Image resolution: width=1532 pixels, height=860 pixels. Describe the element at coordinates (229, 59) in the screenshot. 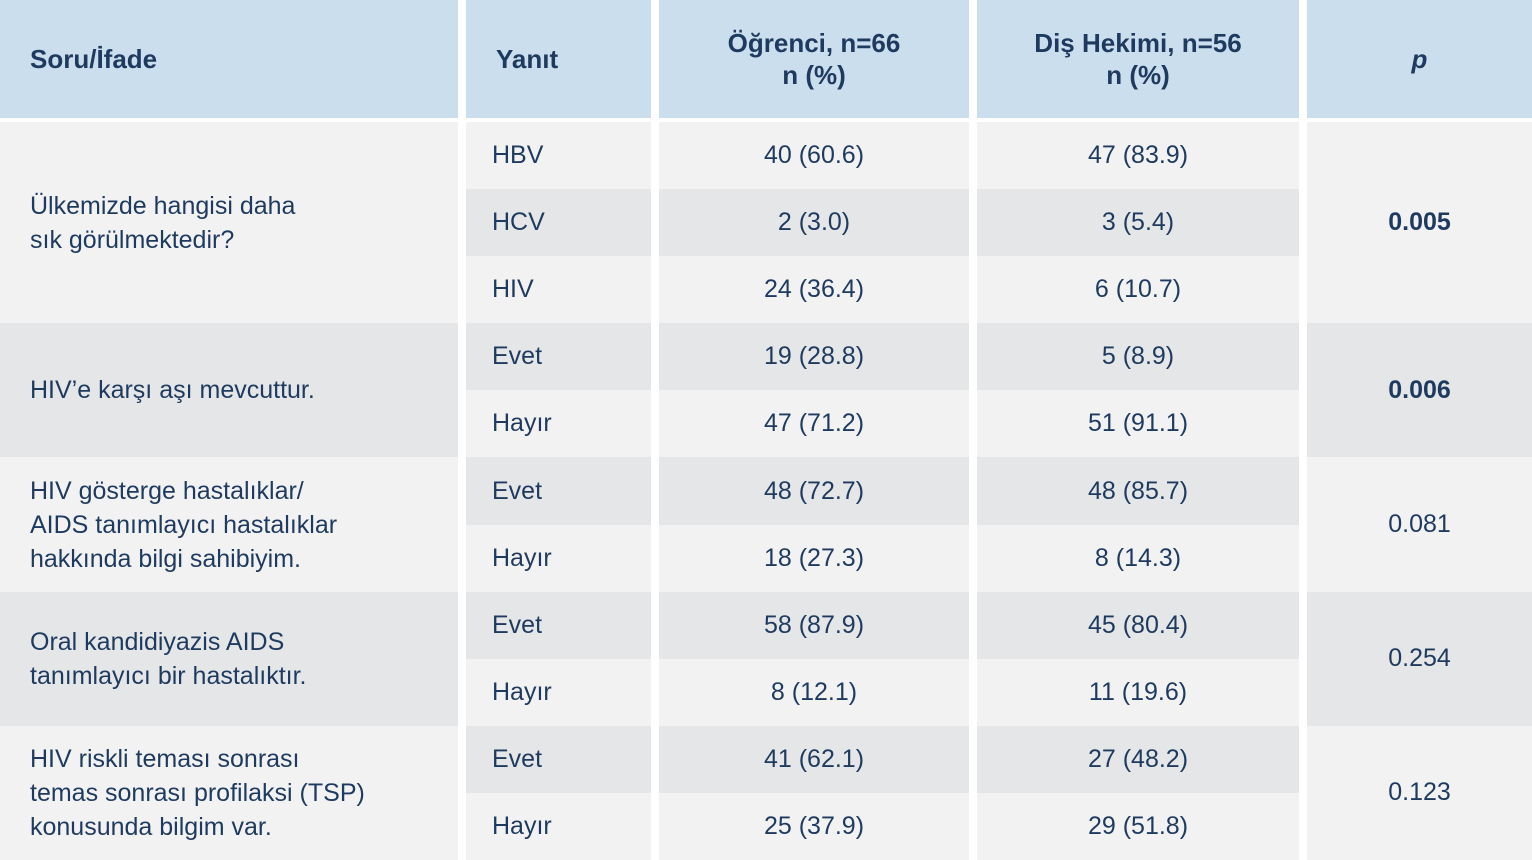

I see `column-header-question: Soru/İfade` at that location.